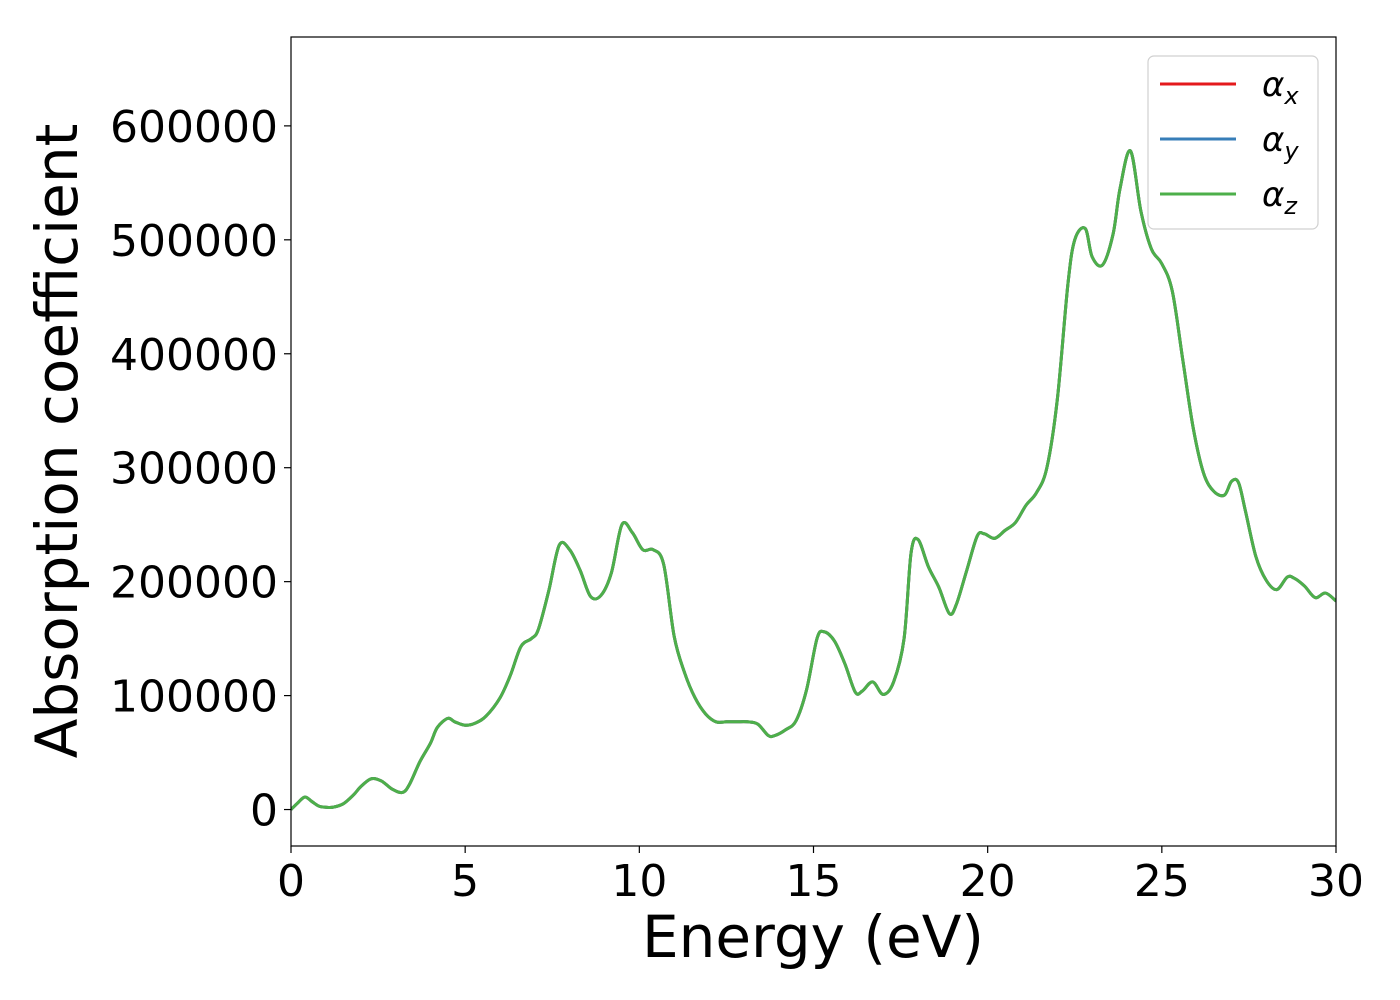 The height and width of the screenshot is (1000, 1400). What do you see at coordinates (291, 881) in the screenshot?
I see `x-tick-label: 0` at bounding box center [291, 881].